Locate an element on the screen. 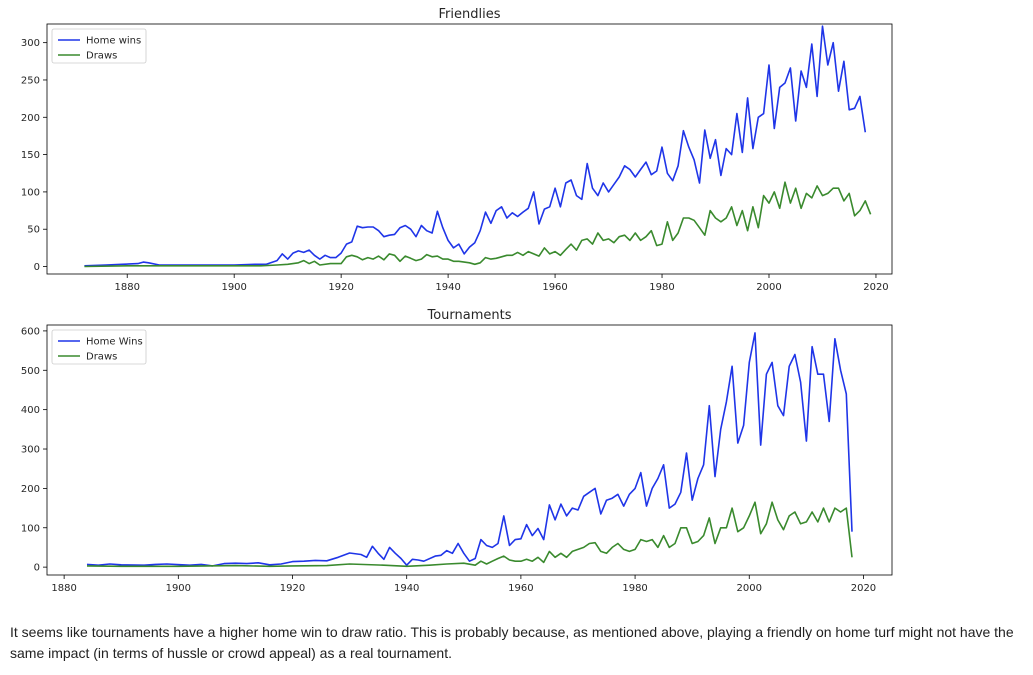 This screenshot has width=1033, height=675. y-tick-label: 600 is located at coordinates (30, 331).